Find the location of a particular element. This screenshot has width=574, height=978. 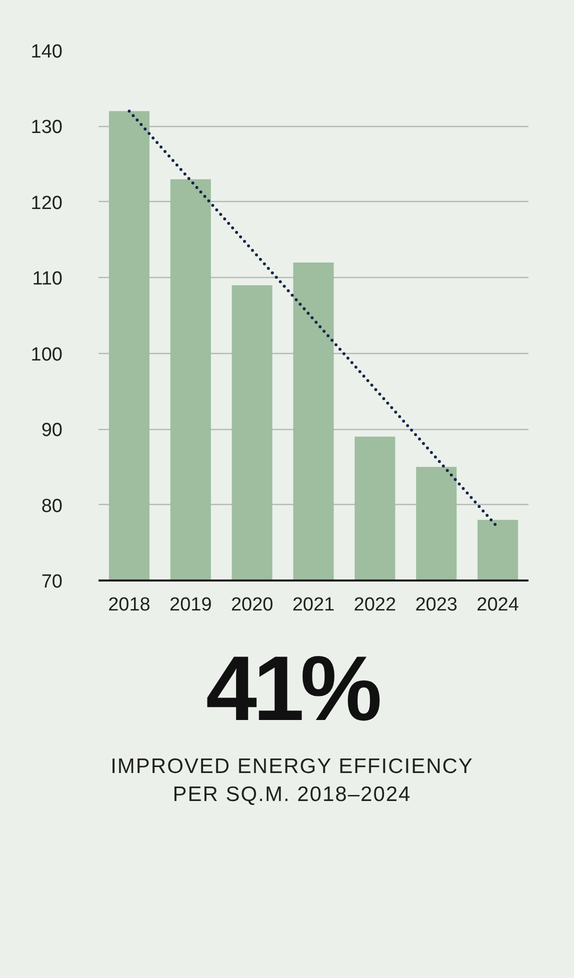

x-tick-label: 2020 is located at coordinates (252, 605).